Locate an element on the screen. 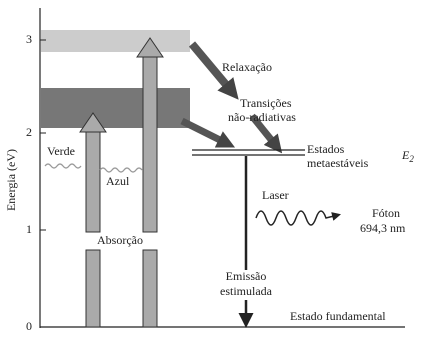 The image size is (428, 343). transitions-label: Transições is located at coordinates (266, 103).